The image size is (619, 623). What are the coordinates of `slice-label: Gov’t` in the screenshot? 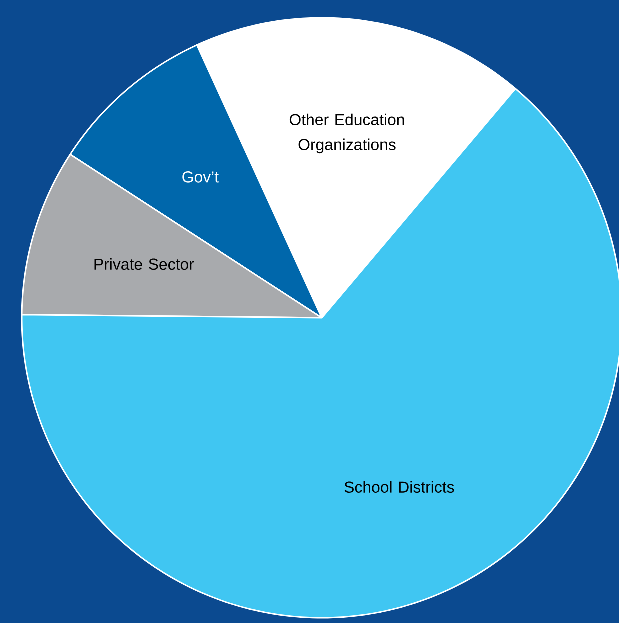 It's located at (200, 177).